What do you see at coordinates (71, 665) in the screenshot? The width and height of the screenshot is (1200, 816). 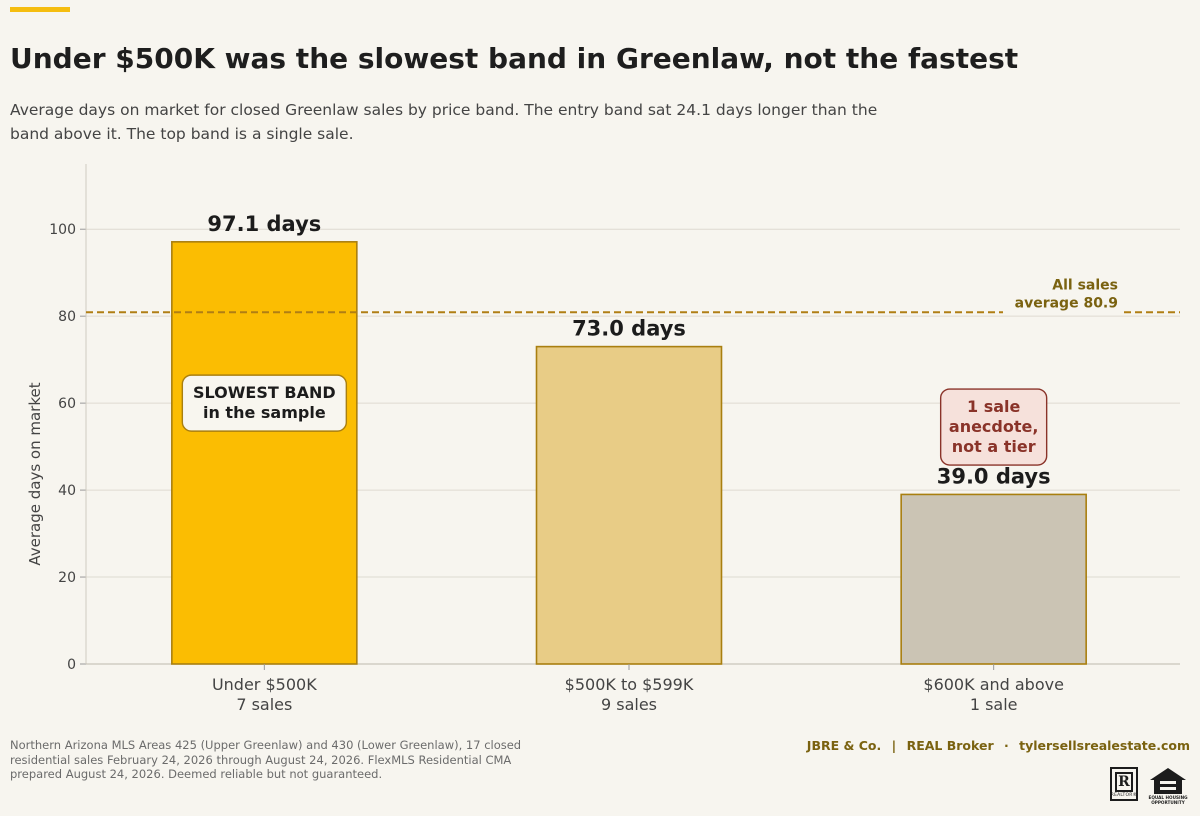 I see `y-tick-label: 0` at bounding box center [71, 665].